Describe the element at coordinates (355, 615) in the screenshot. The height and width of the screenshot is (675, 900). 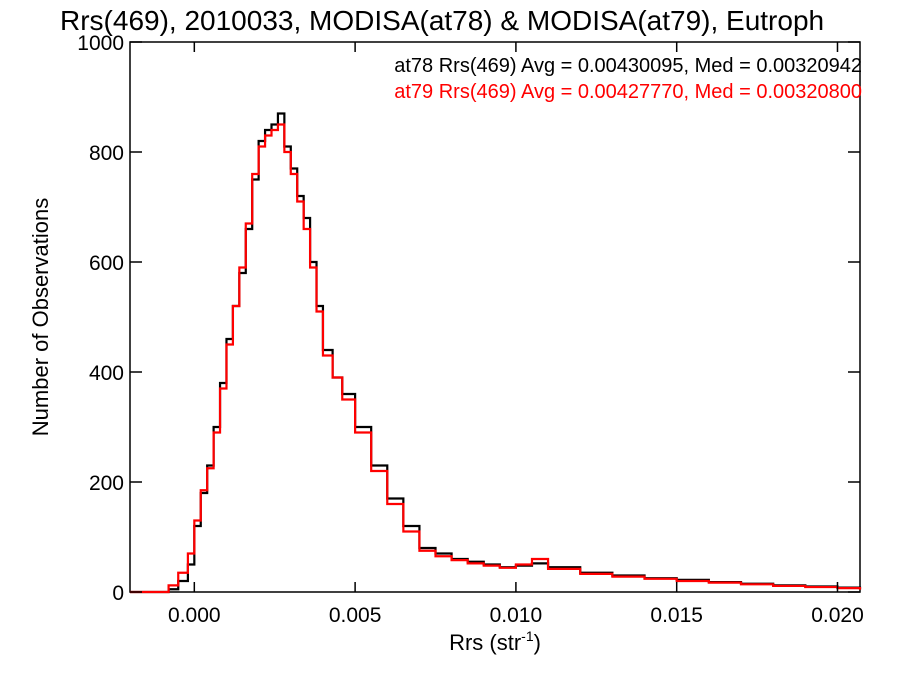
I see `x-tick-label-1: 0.005` at that location.